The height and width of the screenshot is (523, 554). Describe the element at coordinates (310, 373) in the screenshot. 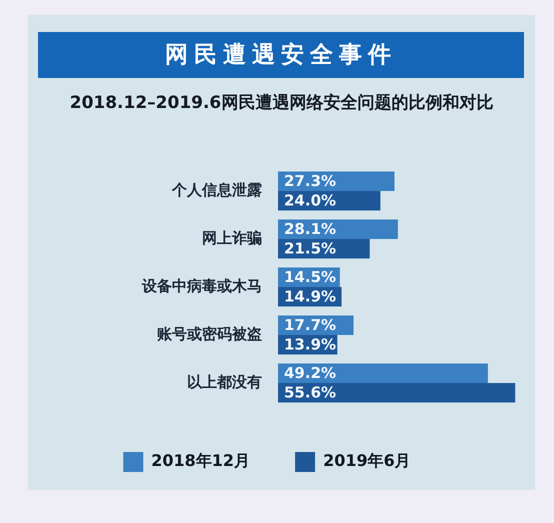

I see `data-label: 49.2%` at that location.